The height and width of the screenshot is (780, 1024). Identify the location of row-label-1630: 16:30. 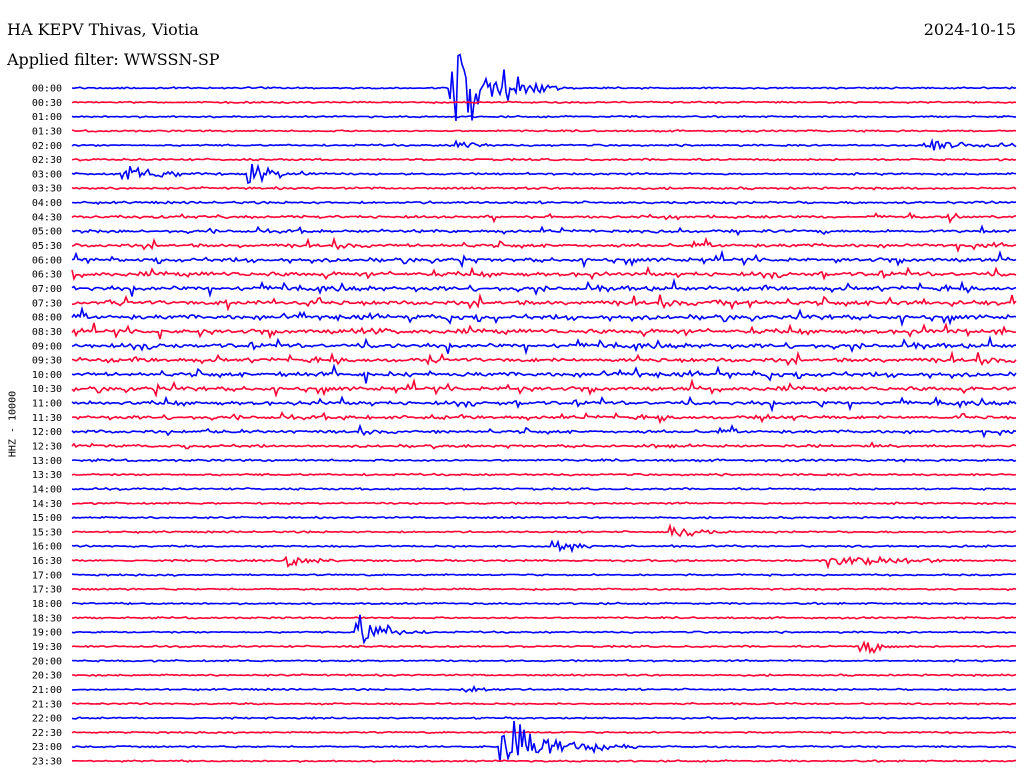
(47, 561).